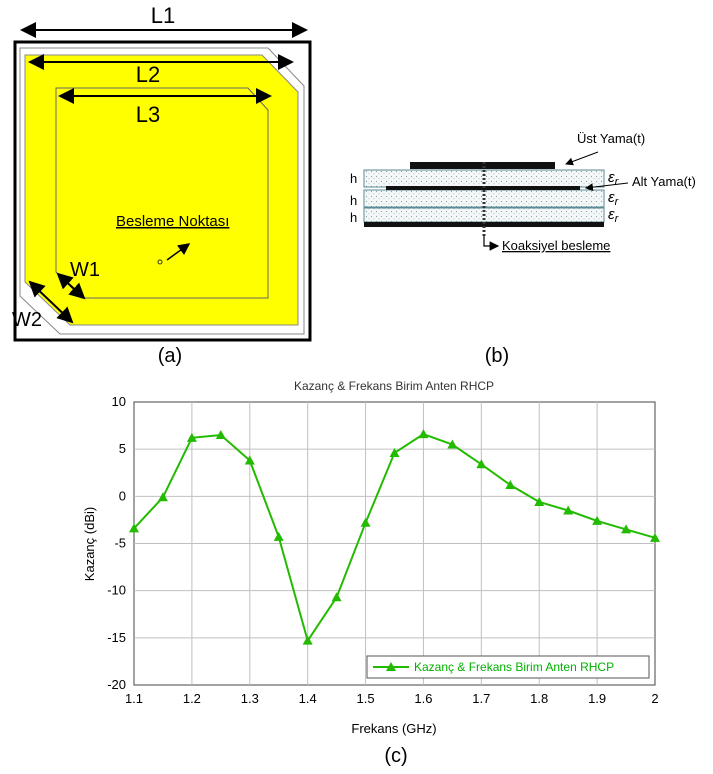 This screenshot has width=713, height=774. What do you see at coordinates (614, 198) in the screenshot?
I see `epsilon-label-2: εr` at bounding box center [614, 198].